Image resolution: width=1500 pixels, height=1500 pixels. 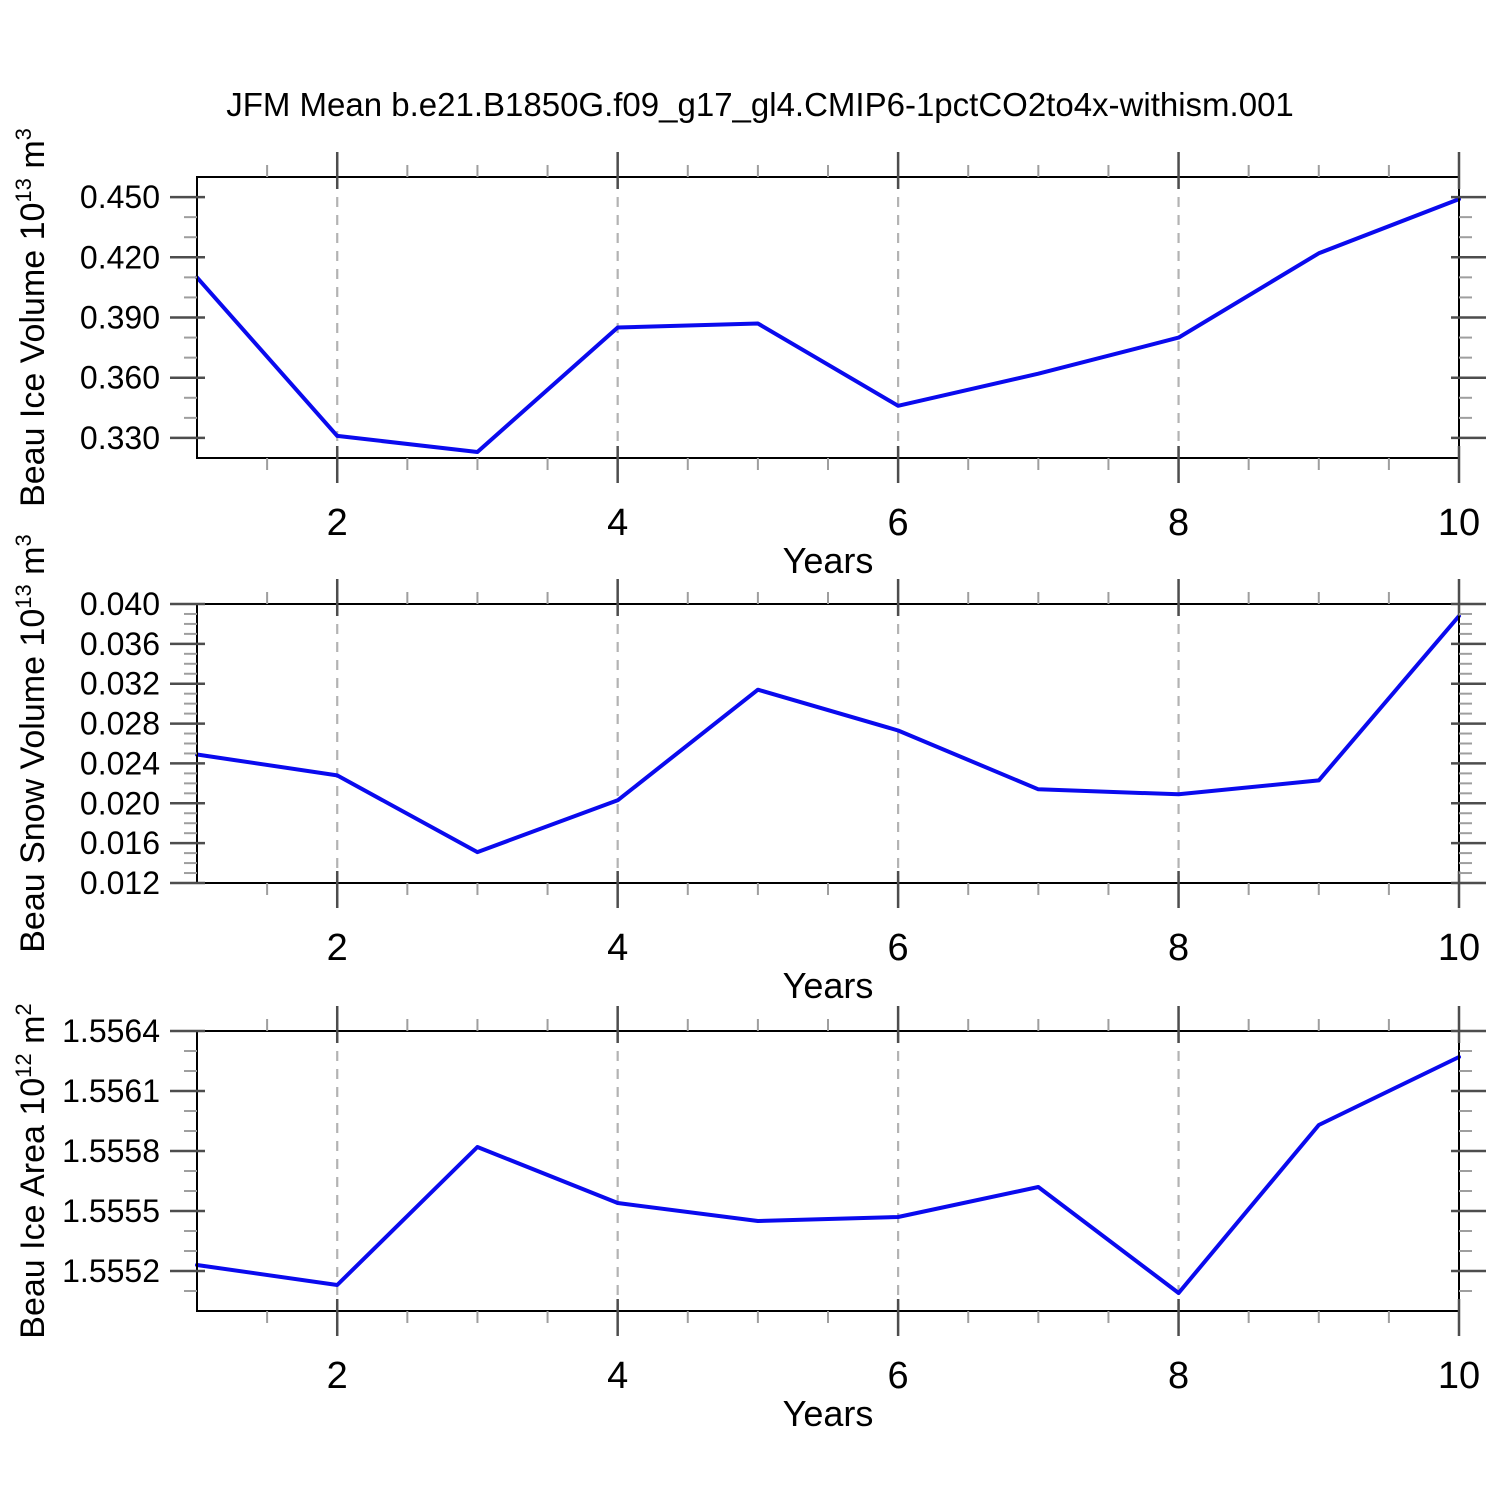 I want to click on y-tick-label: 0.450, so click(x=120, y=197).